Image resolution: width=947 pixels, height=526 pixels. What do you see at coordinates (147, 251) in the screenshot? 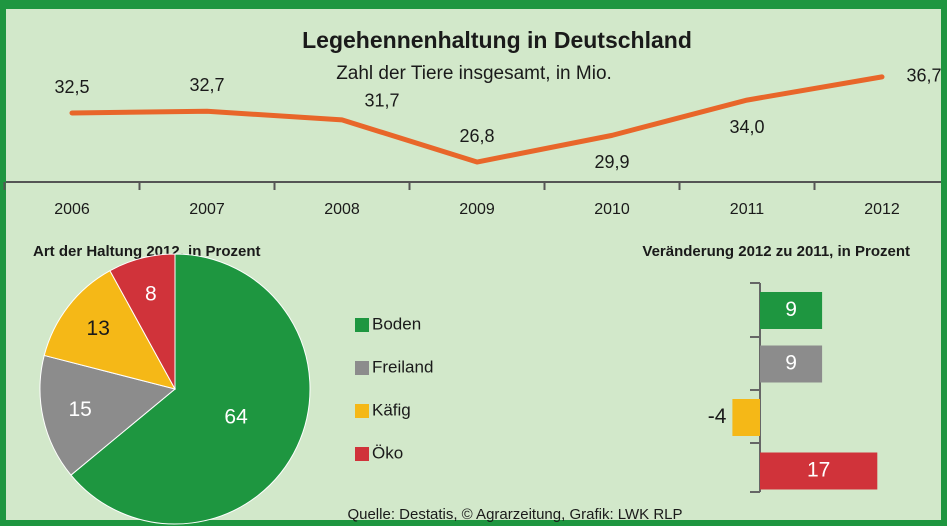
I see `pie-title: Art der Haltung 2012, in Prozent` at bounding box center [147, 251].